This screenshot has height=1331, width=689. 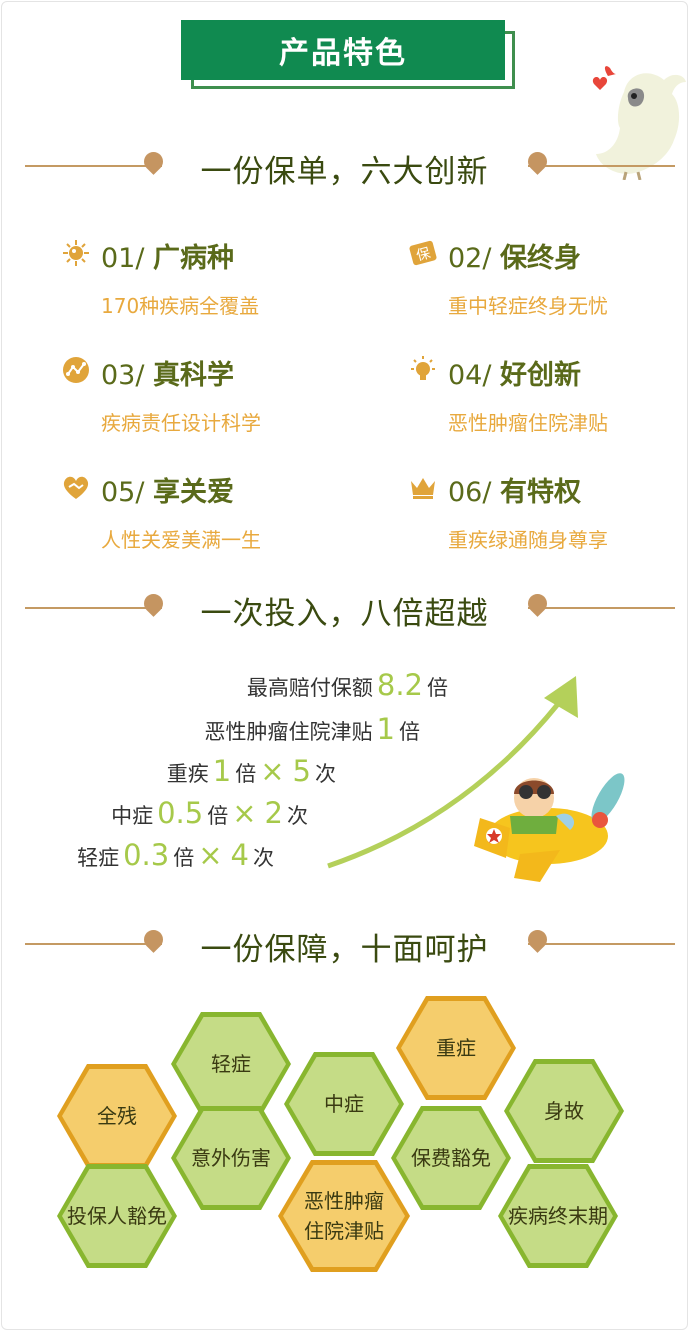 I want to click on svg-text: 保, so click(x=424, y=254).